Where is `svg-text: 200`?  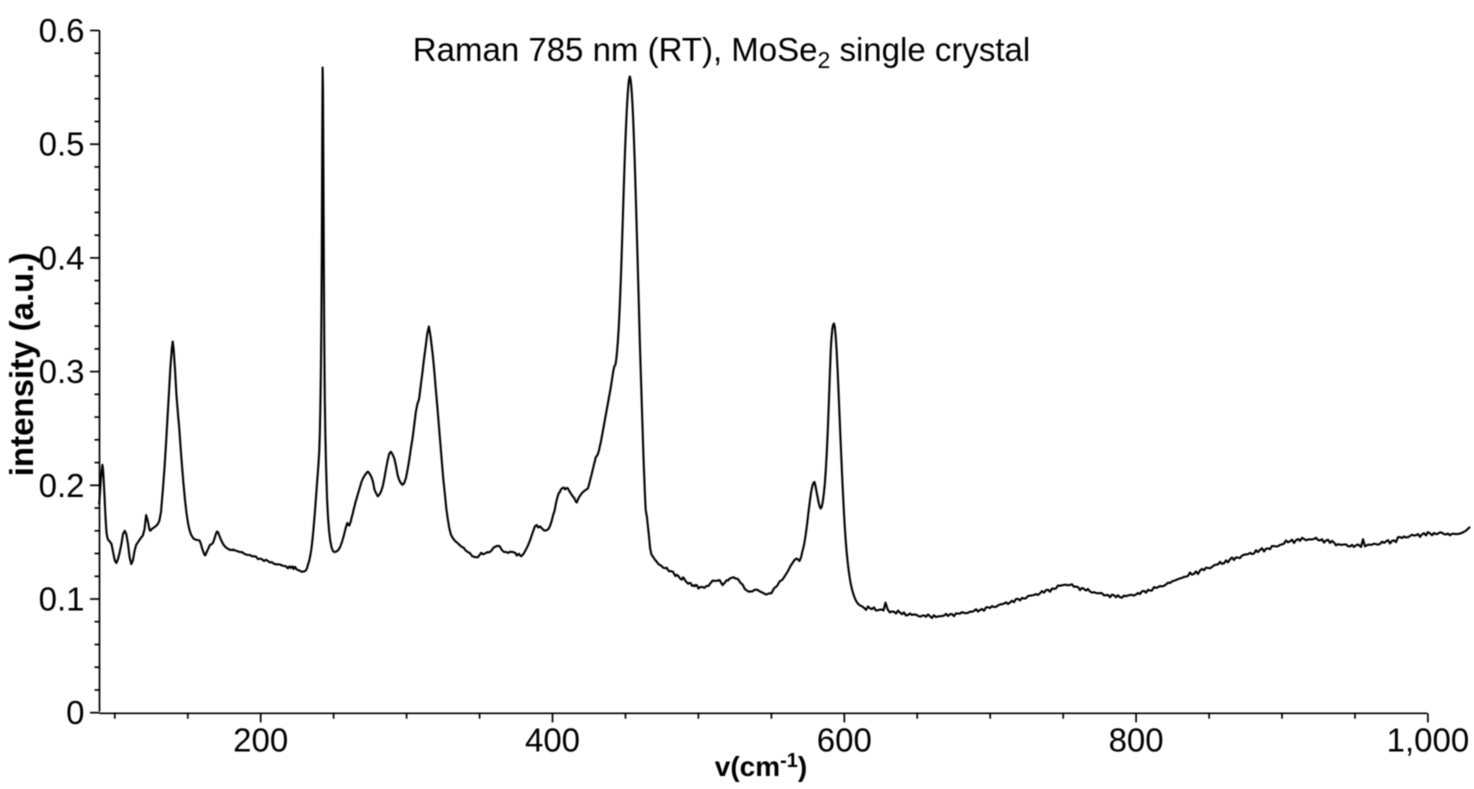
svg-text: 200 is located at coordinates (260, 740).